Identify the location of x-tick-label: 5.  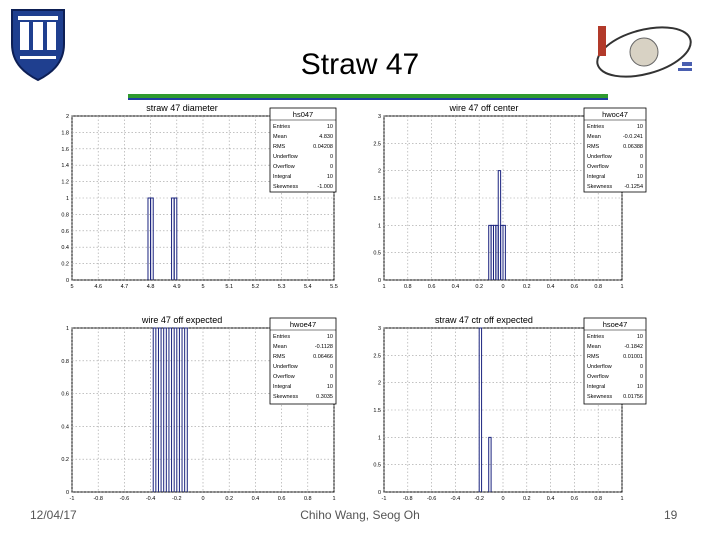
(71, 287).